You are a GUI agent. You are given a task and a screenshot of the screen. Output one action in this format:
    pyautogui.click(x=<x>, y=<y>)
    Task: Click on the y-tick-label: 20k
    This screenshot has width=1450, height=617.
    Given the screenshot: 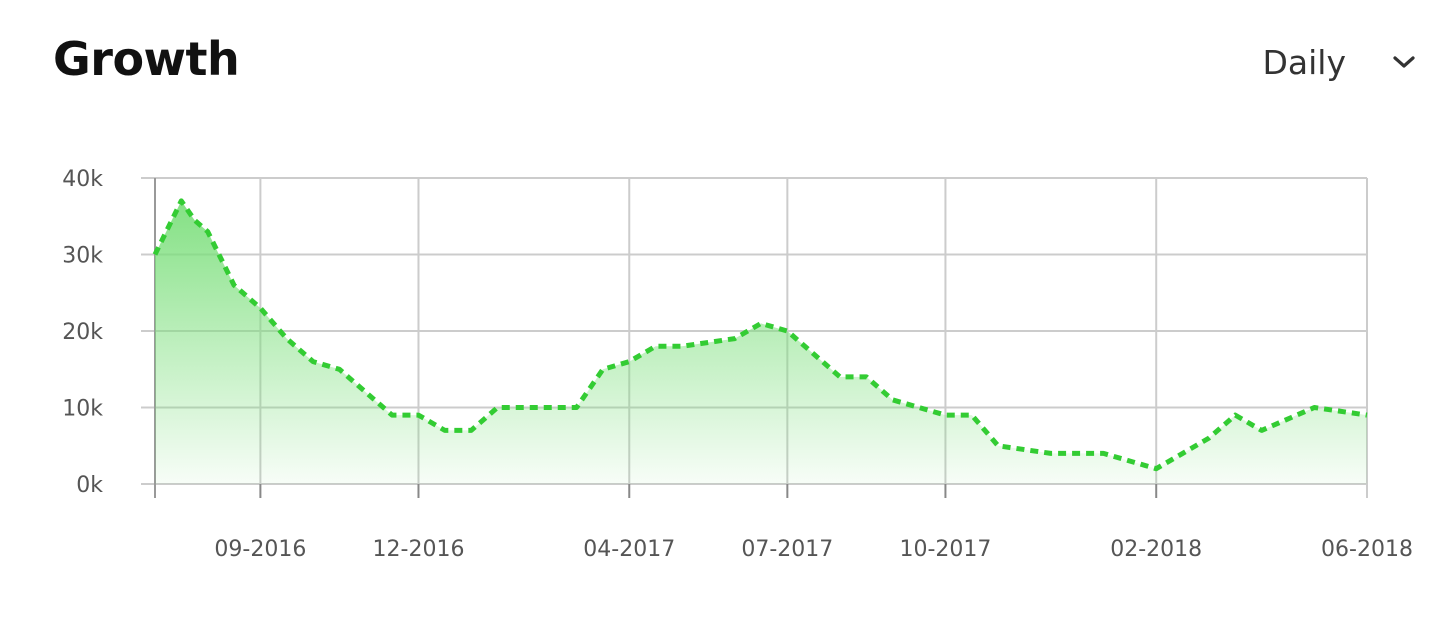 What is the action you would take?
    pyautogui.click(x=82, y=332)
    